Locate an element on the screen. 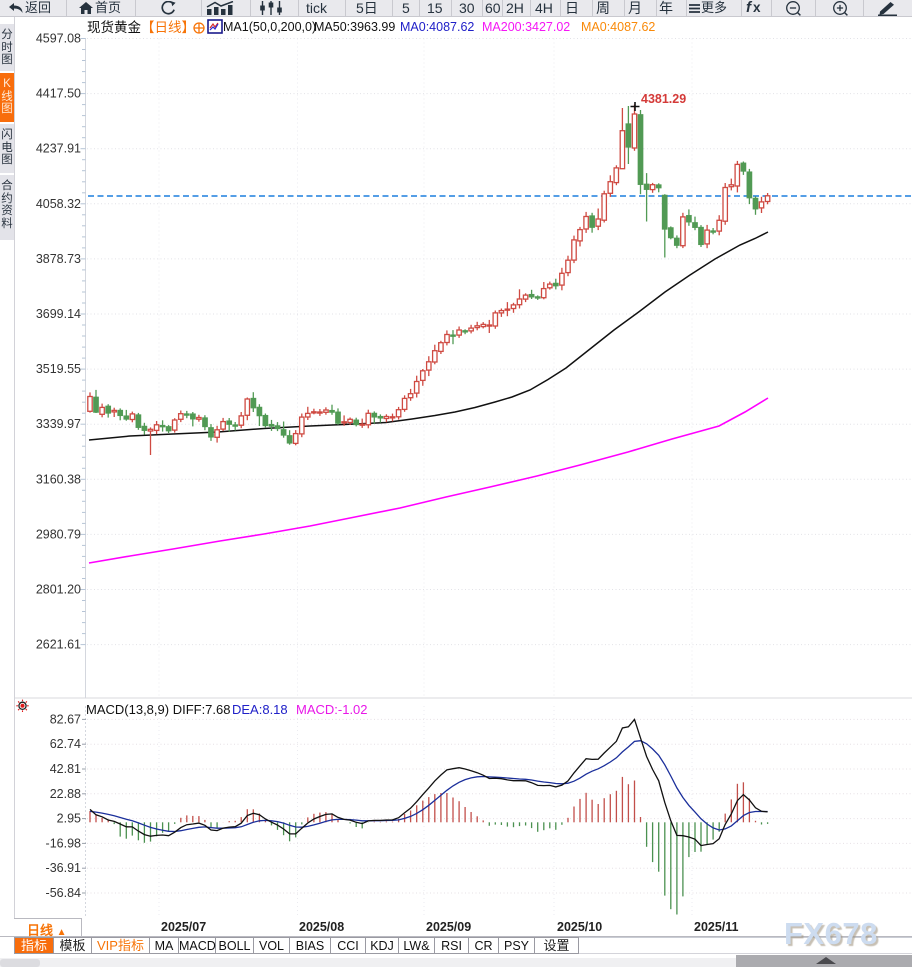 The width and height of the screenshot is (912, 967). svg-text: 82.67 is located at coordinates (65, 719).